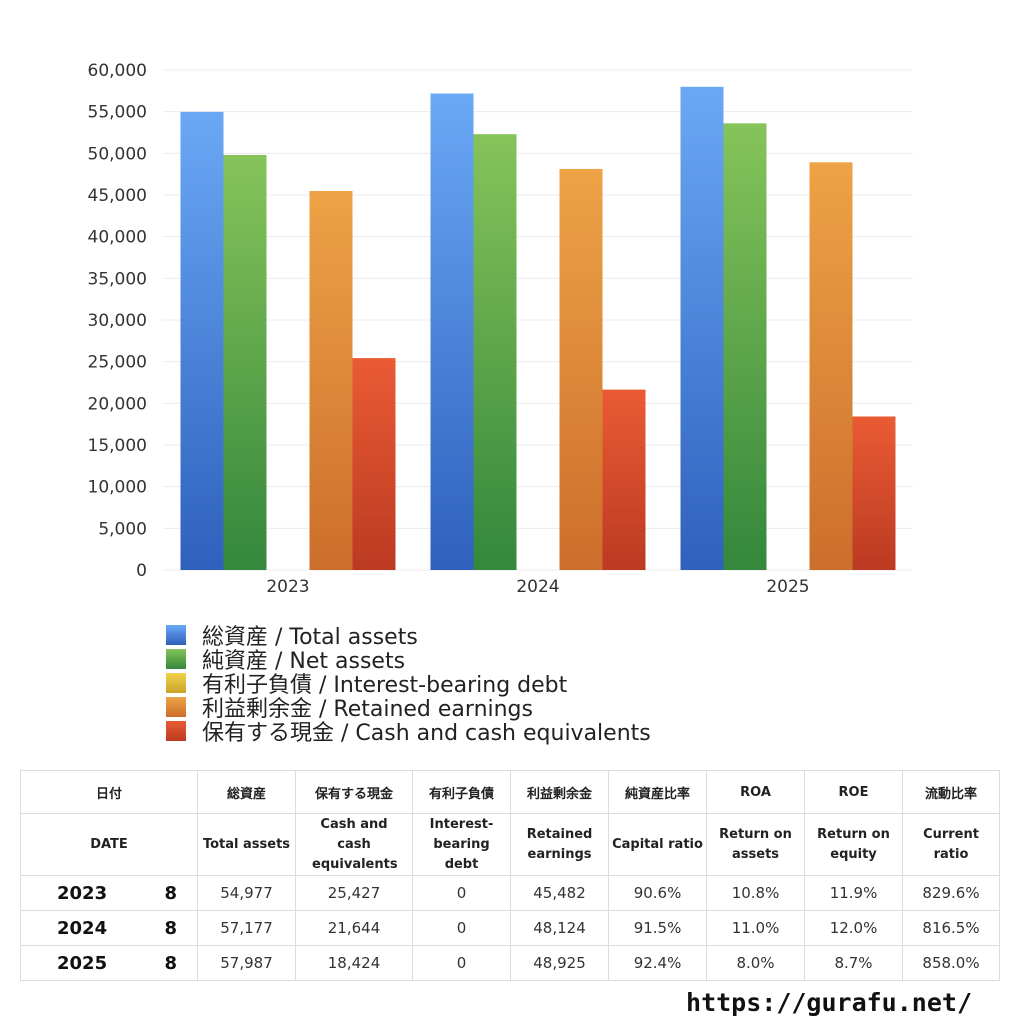 The image size is (1024, 1024). Describe the element at coordinates (854, 963) in the screenshot. I see `table-cell: 8.7%` at that location.